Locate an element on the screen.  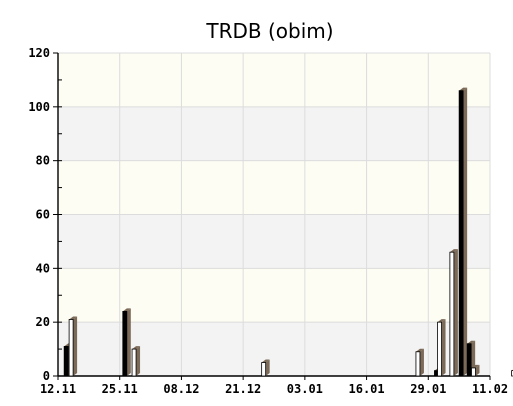
y-tick-label: 60 is located at coordinates (43, 215).